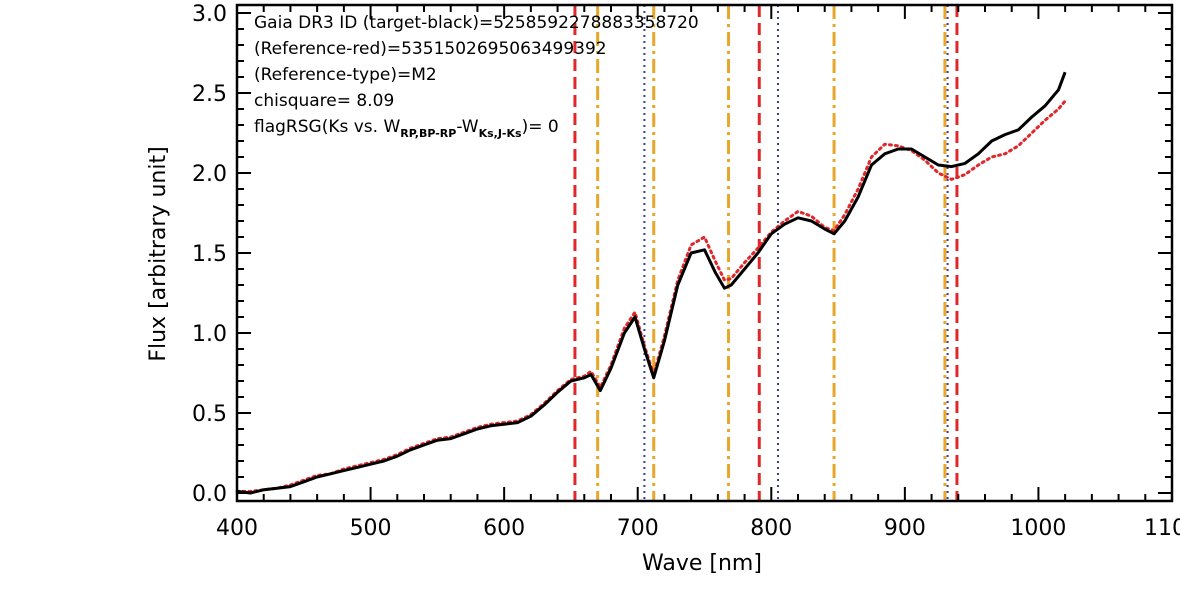 Image resolution: width=1180 pixels, height=590 pixels. I want to click on x-tick-label: 1000, so click(1038, 528).